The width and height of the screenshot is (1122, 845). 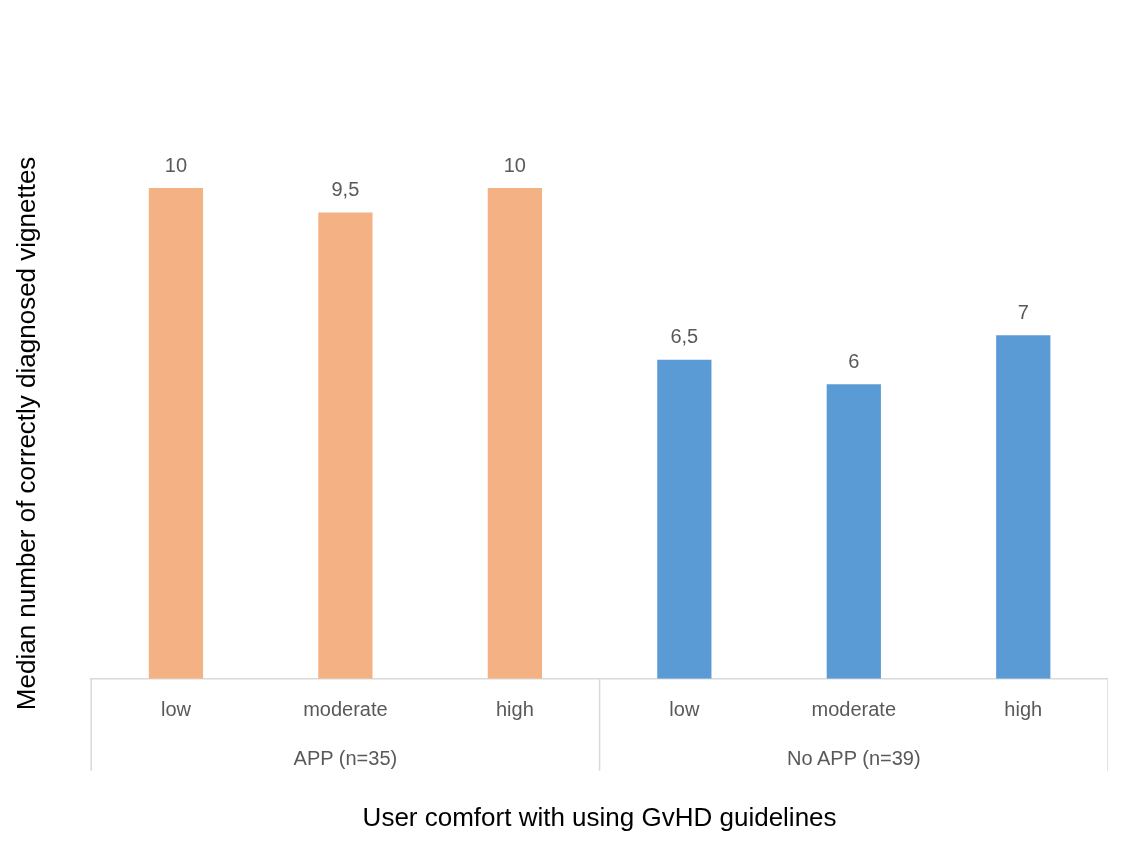 I want to click on text: No APP (n=39), so click(x=854, y=758).